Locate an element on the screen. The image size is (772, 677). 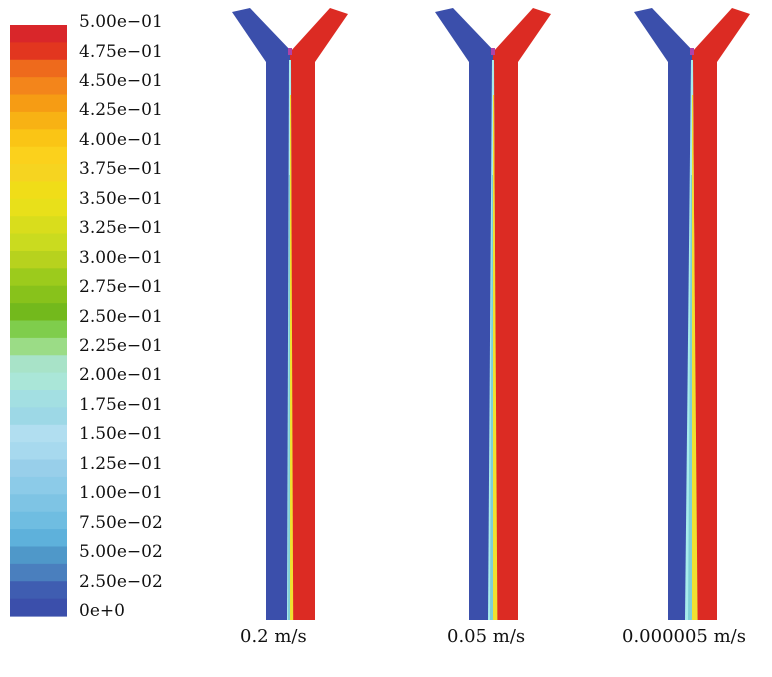
colorbar-tick-label: 0e+0 is located at coordinates (102, 611).